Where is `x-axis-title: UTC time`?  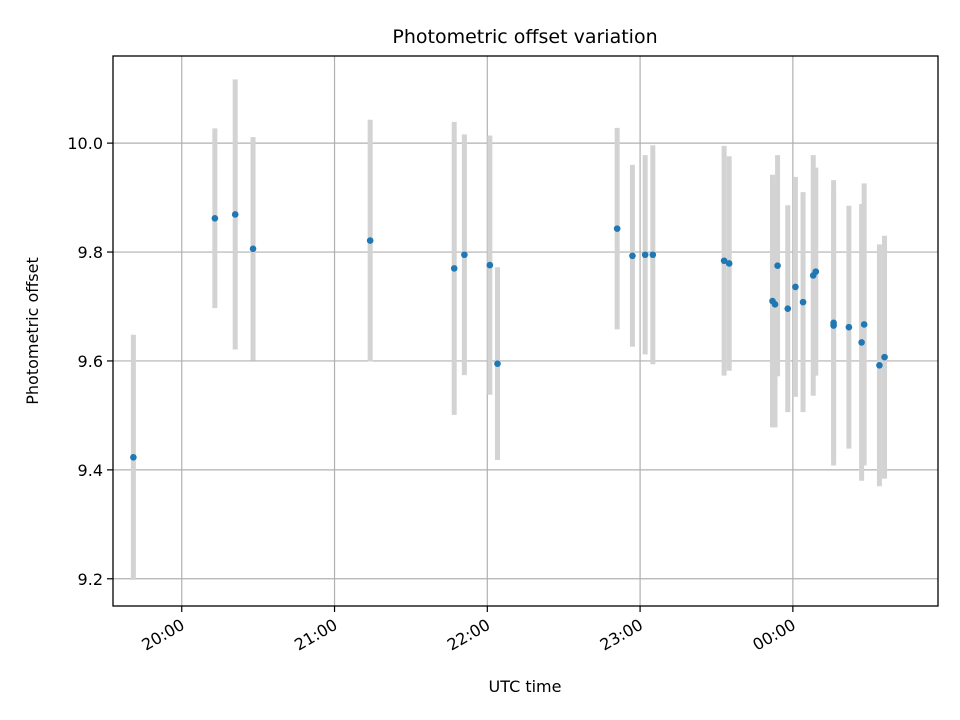
x-axis-title: UTC time is located at coordinates (525, 686).